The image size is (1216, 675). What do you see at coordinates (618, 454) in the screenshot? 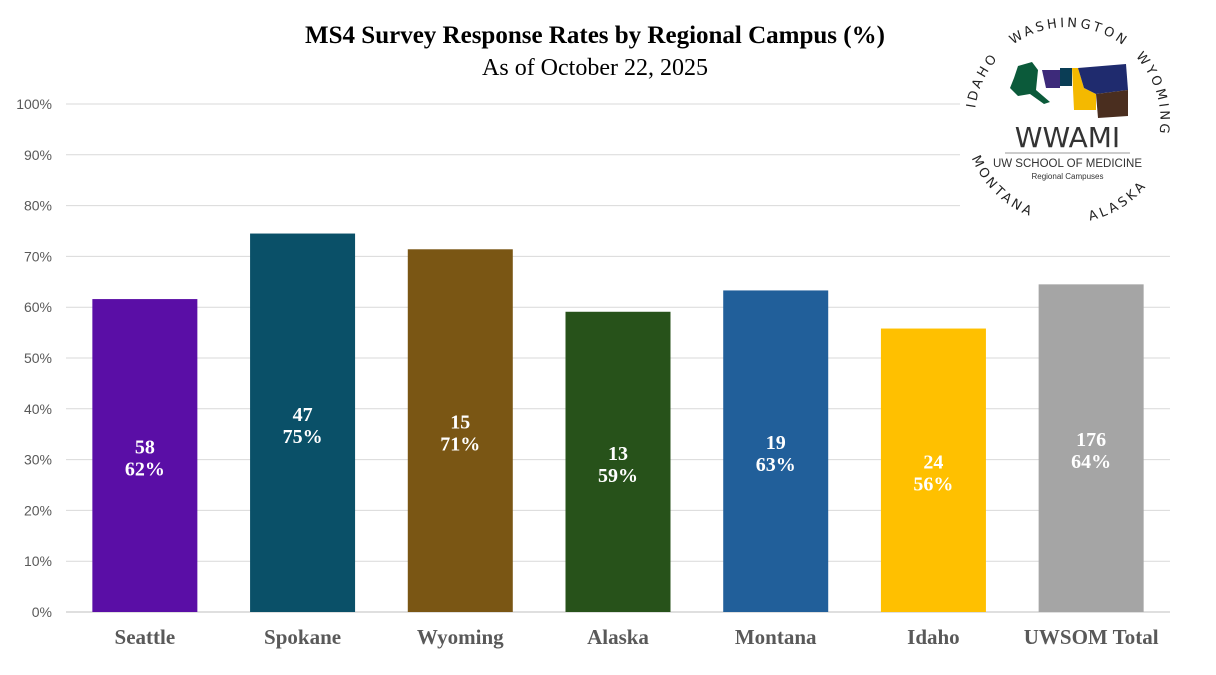
I see `data-label-count: 13` at bounding box center [618, 454].